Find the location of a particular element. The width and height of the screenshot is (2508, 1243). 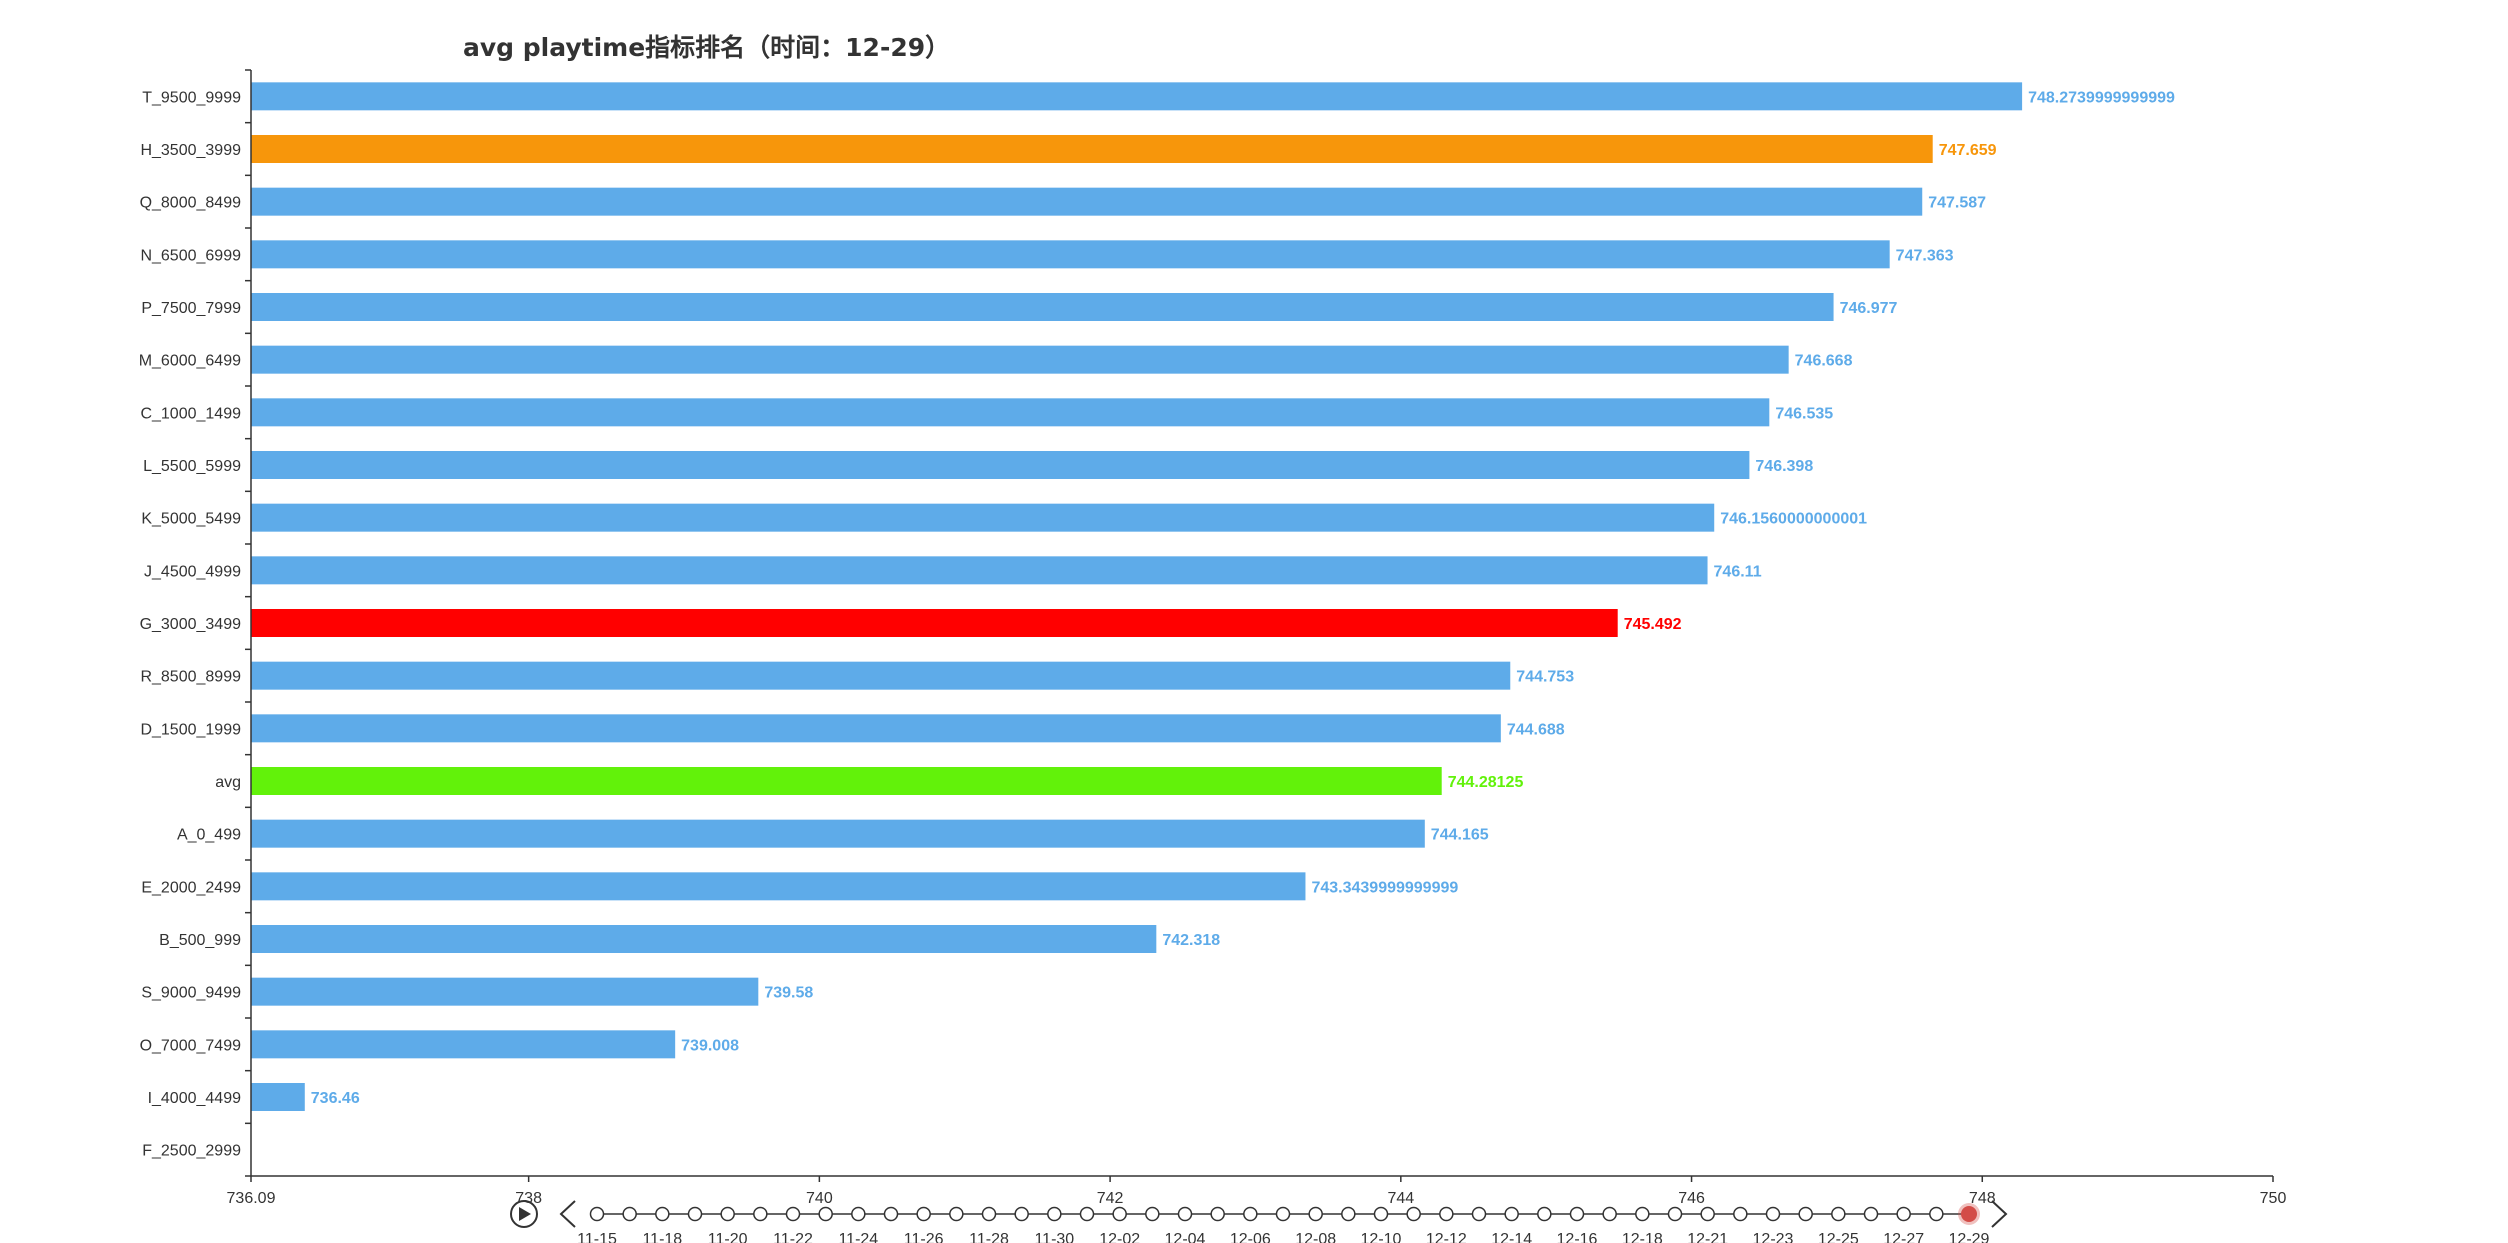

value-label: 748.2739999999999 is located at coordinates (2101, 97).